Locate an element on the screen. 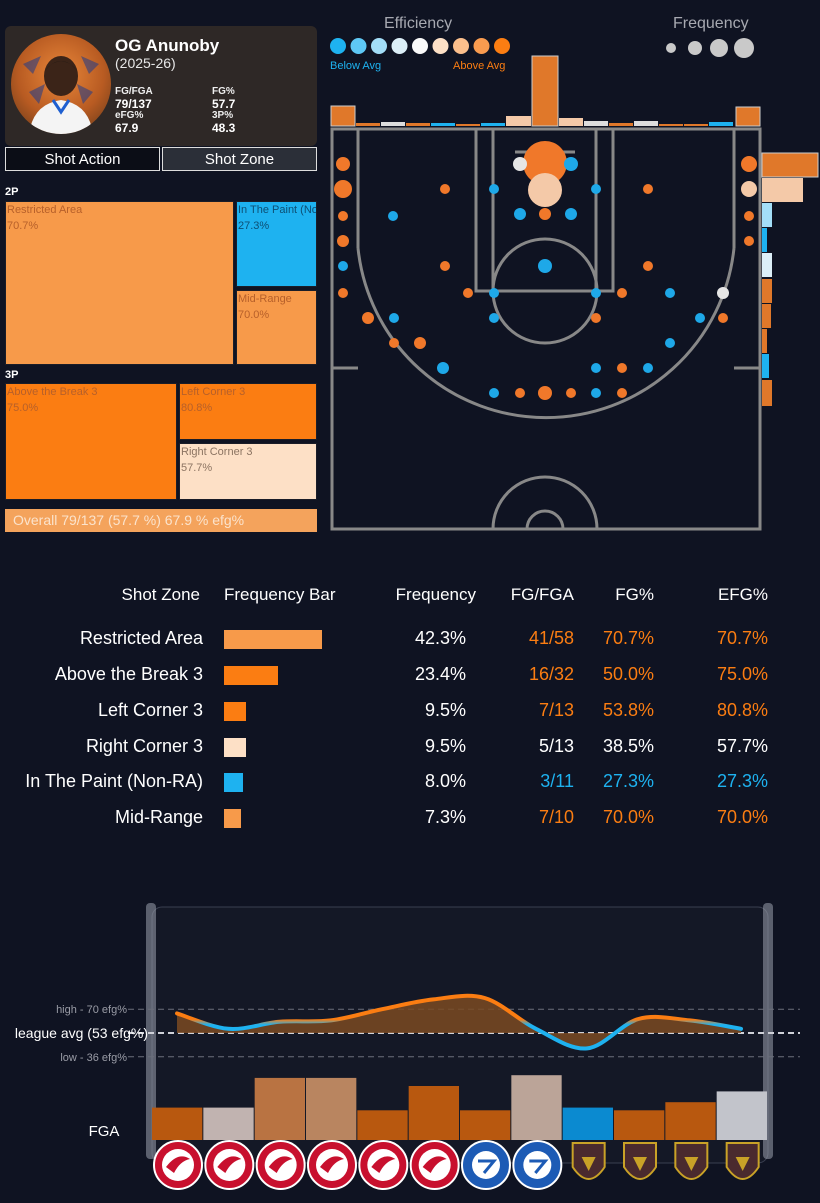 The width and height of the screenshot is (820, 1203). fgfga-value: 3/11 is located at coordinates (557, 781).